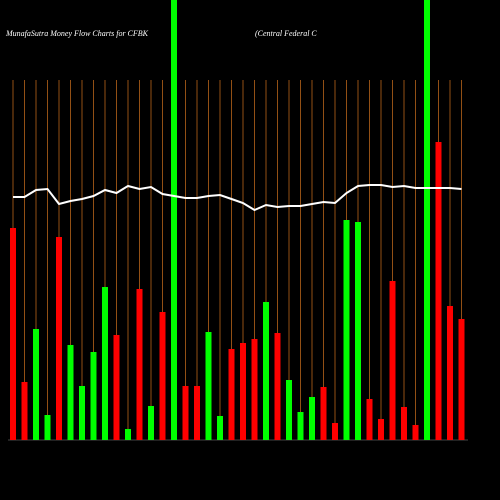  I want to click on chart-title: MunafaSutra Money Flow Charts for CFBK, so click(77, 33).